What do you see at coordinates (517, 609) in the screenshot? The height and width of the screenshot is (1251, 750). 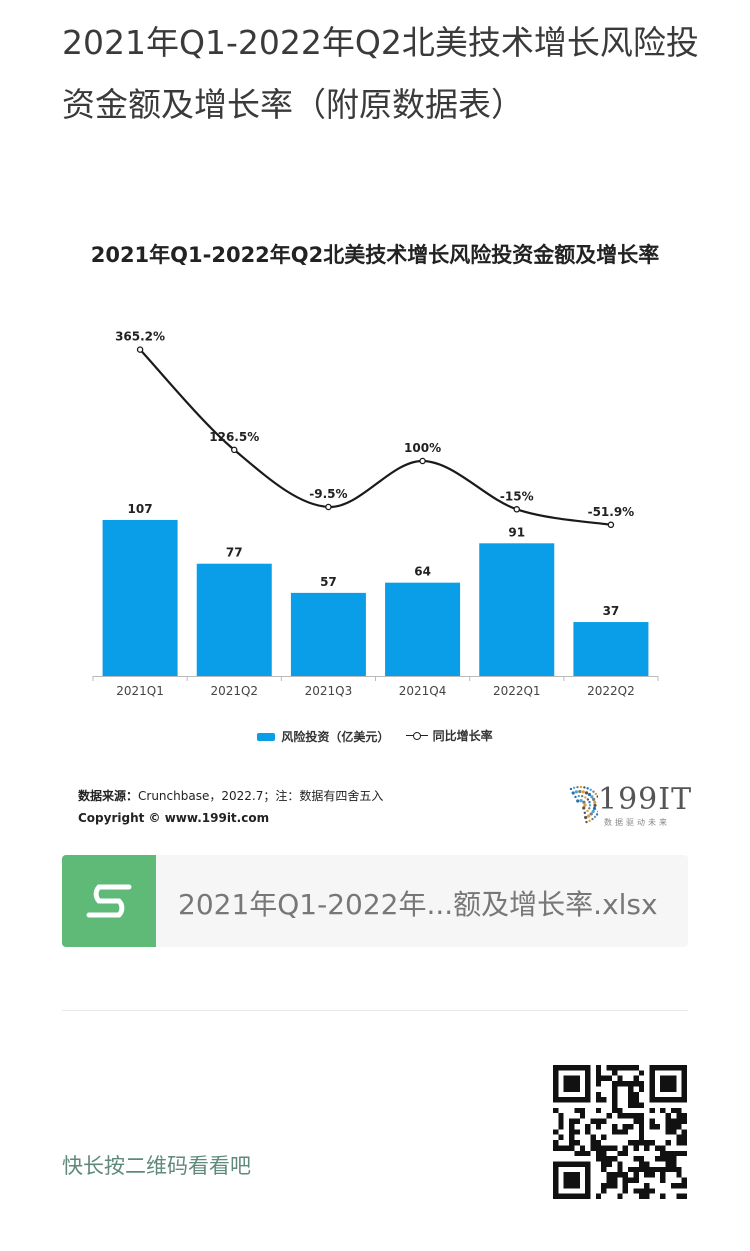 I see `bar-2022Q1` at bounding box center [517, 609].